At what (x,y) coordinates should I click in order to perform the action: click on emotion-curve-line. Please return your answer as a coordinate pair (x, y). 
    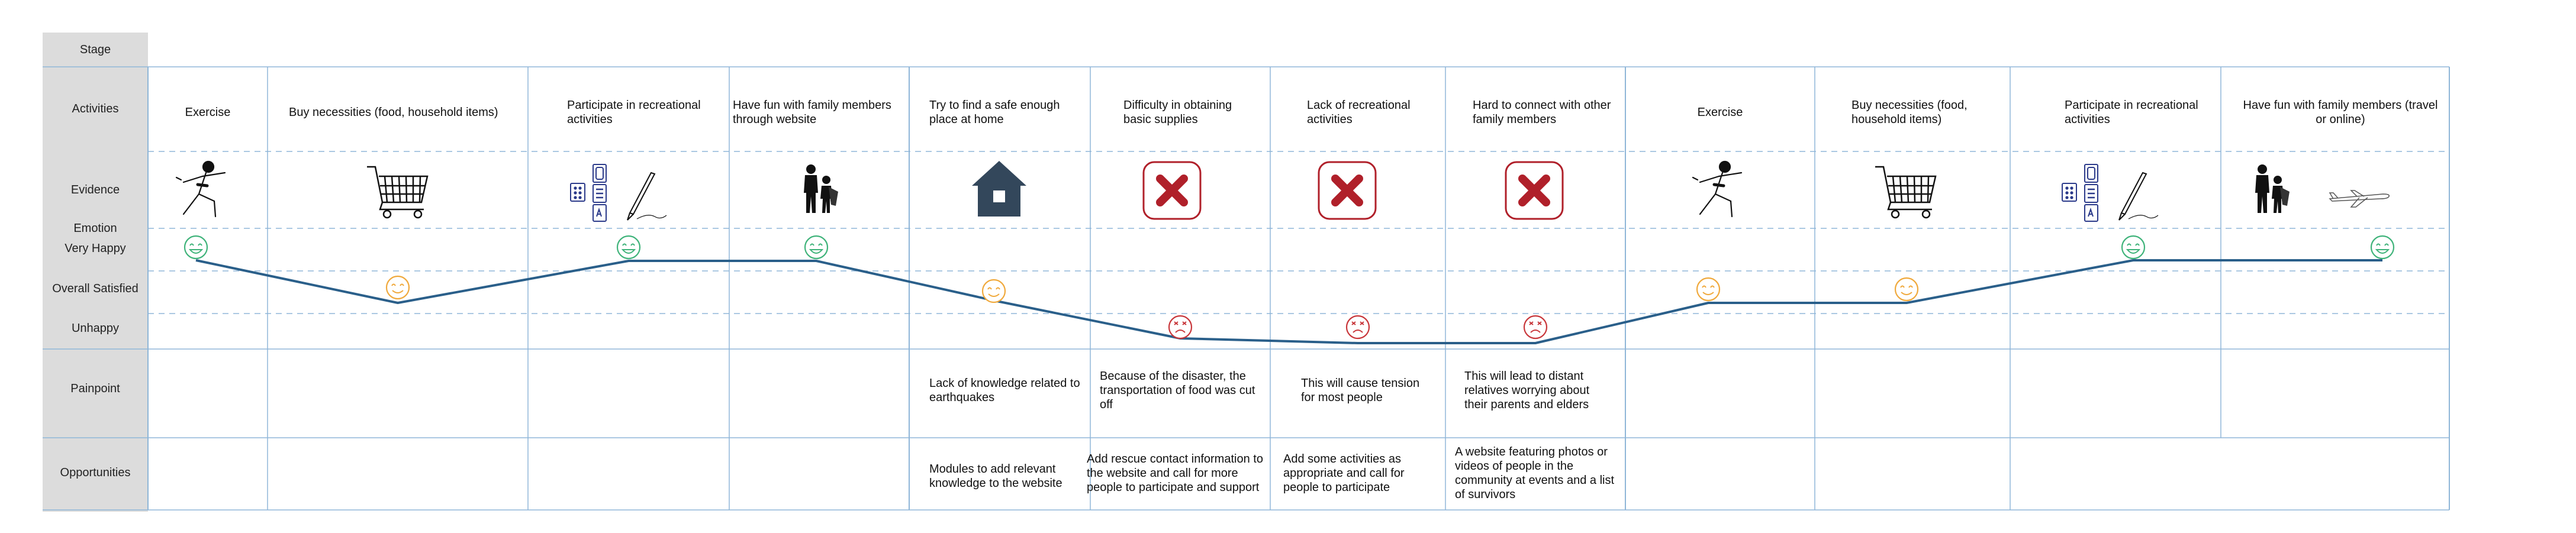
    Looking at the image, I should click on (1288, 301).